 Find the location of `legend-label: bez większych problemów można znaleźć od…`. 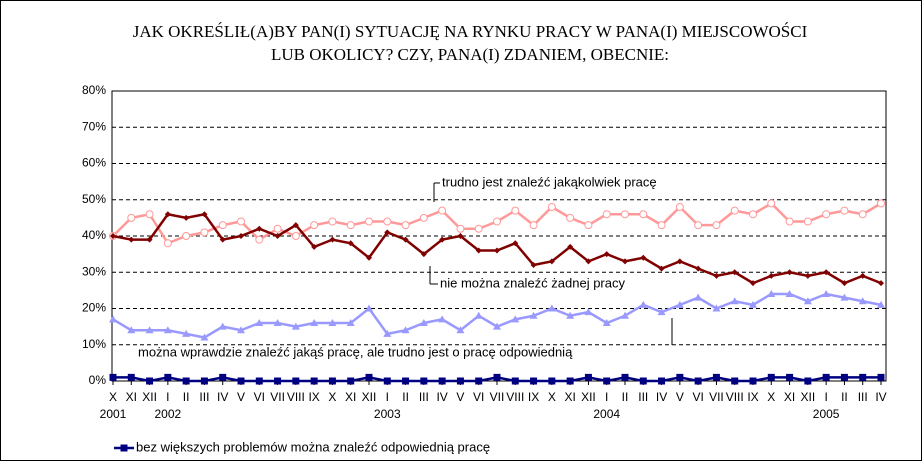

legend-label: bez większych problemów można znaleźć od… is located at coordinates (313, 446).